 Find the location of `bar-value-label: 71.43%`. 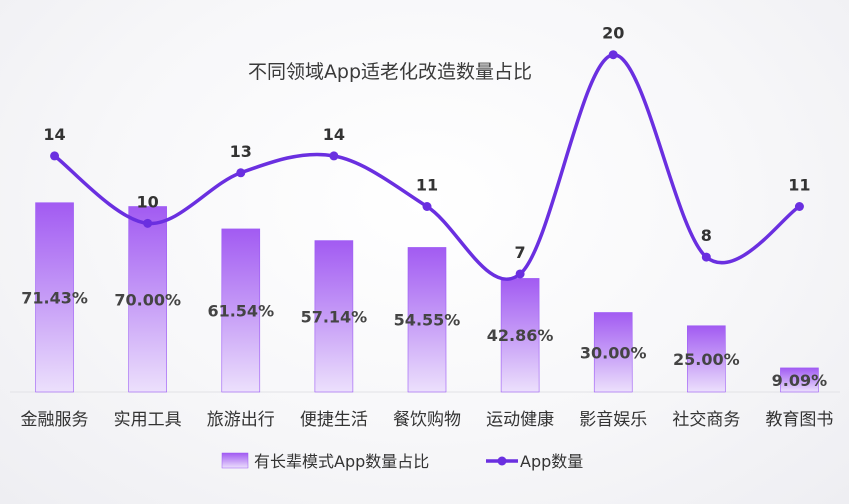

bar-value-label: 71.43% is located at coordinates (54, 297).